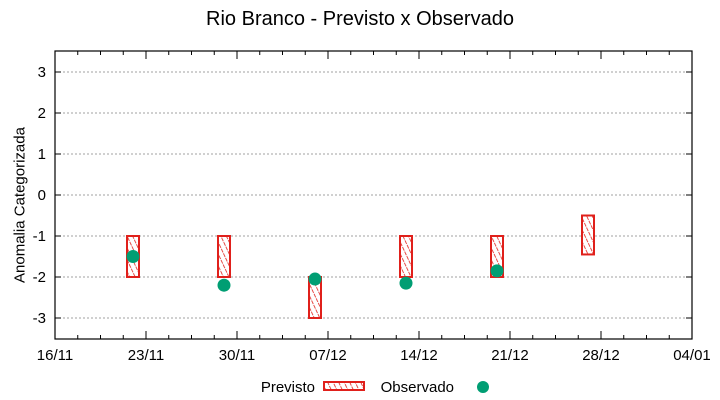  I want to click on x-tick-label: 04/01, so click(692, 355).